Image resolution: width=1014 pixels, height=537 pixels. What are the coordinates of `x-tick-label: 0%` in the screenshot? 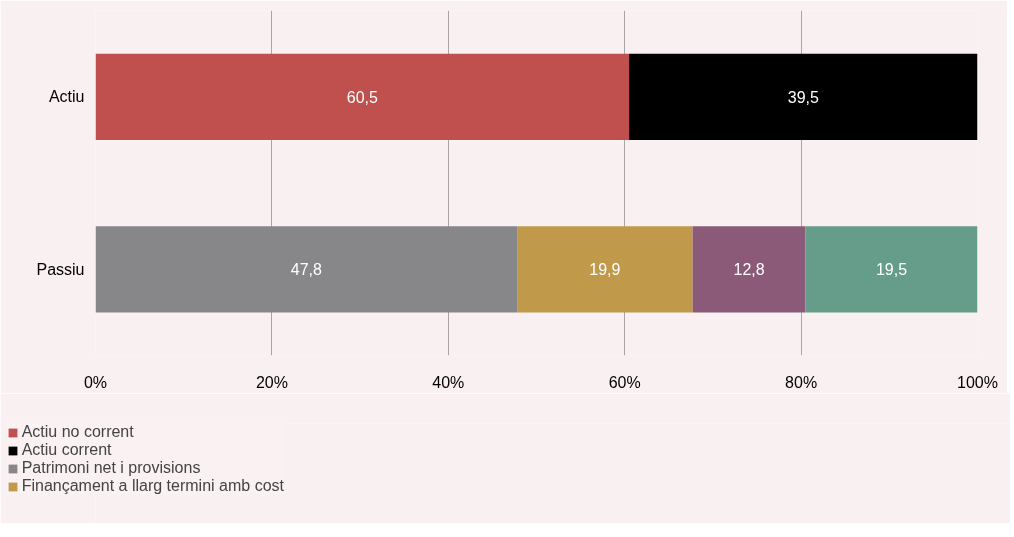 It's located at (95, 382).